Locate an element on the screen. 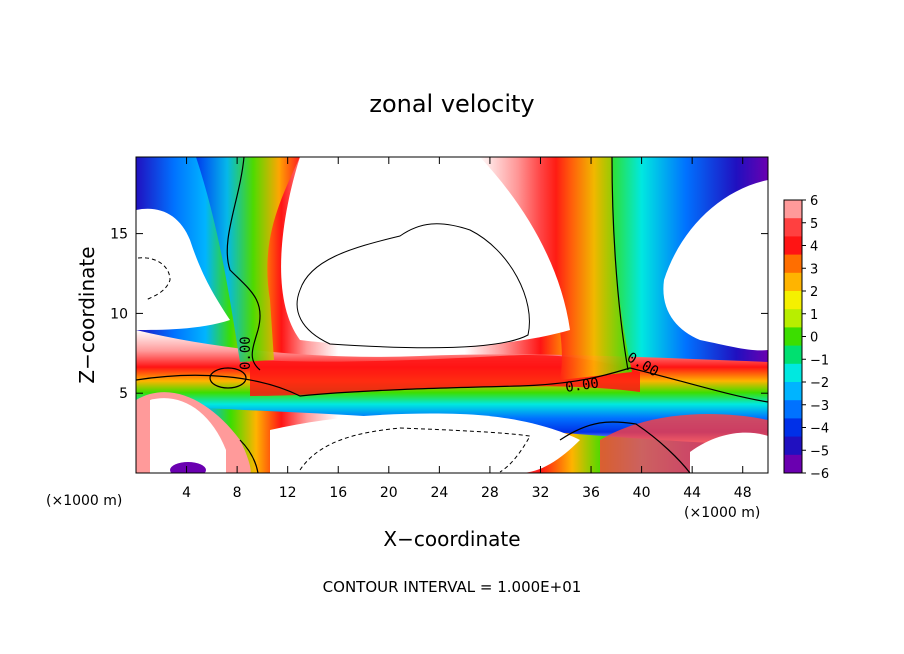 This screenshot has width=904, height=654. colorbar-label: 3 is located at coordinates (814, 269).